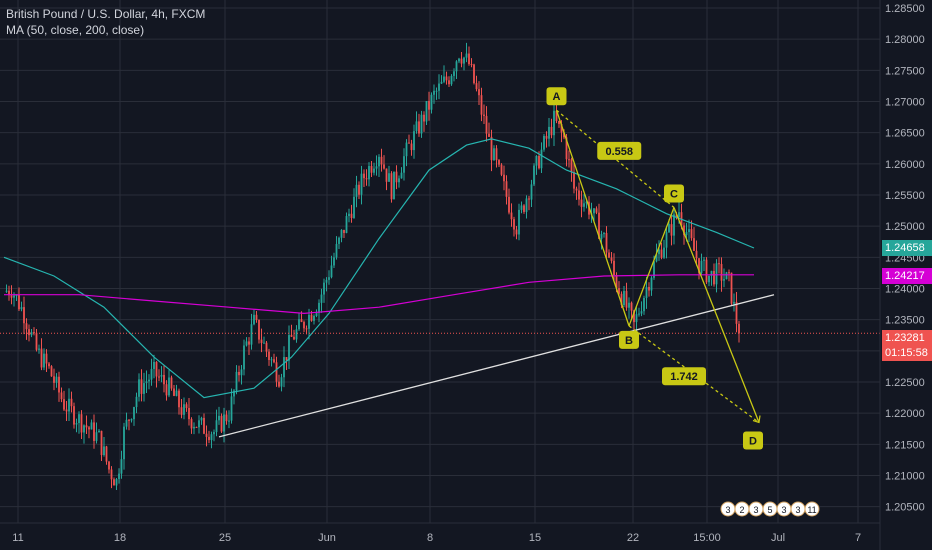 The image size is (932, 550). I want to click on pattern-ratio-line-ac, so click(615, 158).